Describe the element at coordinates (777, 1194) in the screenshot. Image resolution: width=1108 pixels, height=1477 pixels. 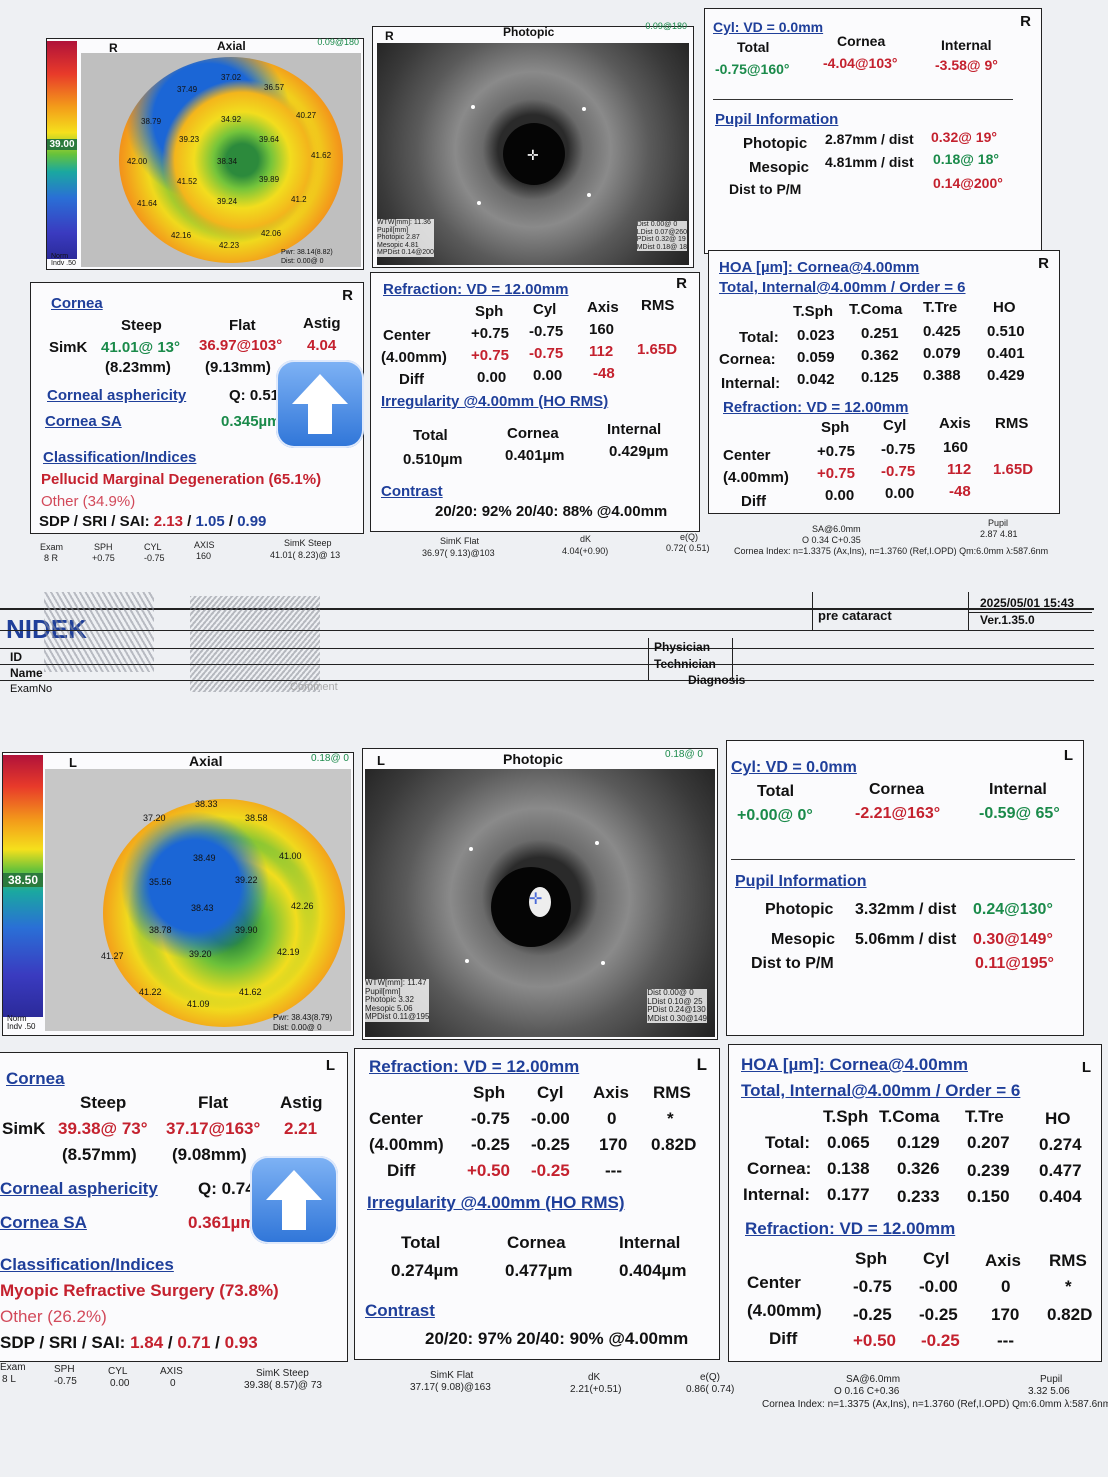
I see `hoa-row-label: Internal:` at that location.